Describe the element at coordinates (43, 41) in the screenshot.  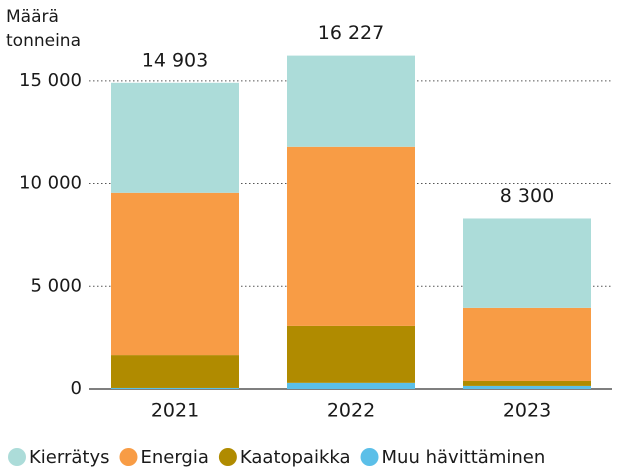
I see `y-axis-title: tonneina` at that location.